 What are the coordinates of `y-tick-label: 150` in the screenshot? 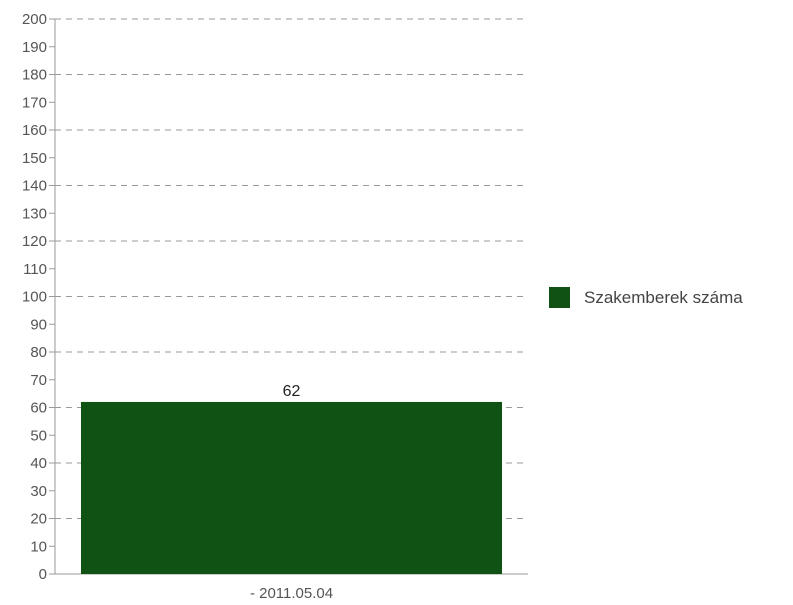 It's located at (34, 158).